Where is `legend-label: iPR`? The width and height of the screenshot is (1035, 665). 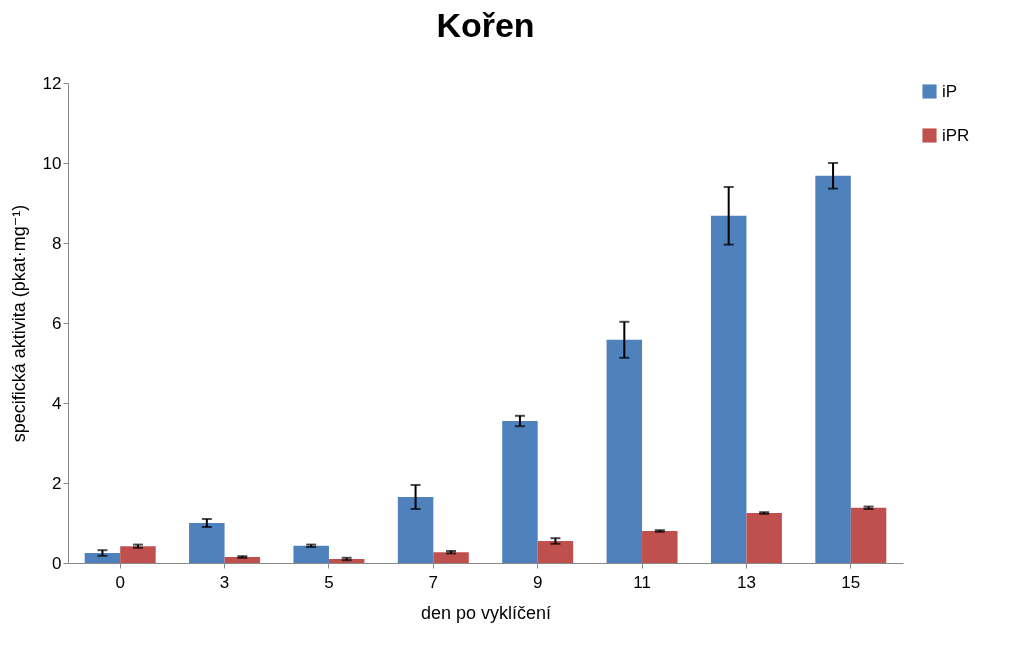
legend-label: iPR is located at coordinates (956, 135).